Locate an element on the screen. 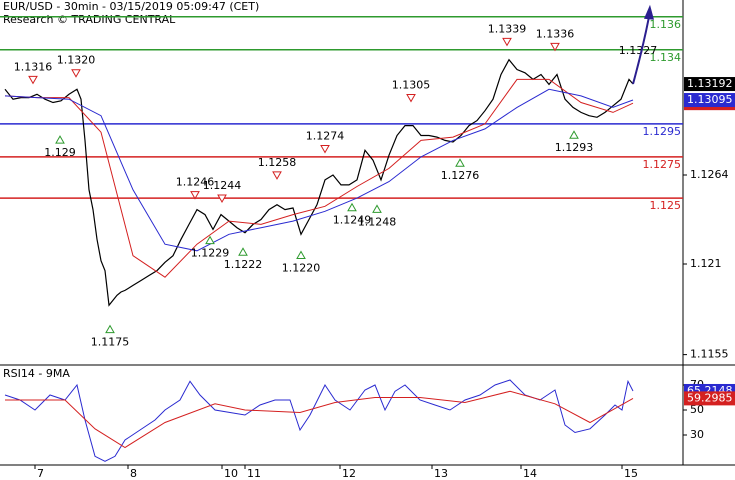 The width and height of the screenshot is (735, 480). high-label: 1.1316 is located at coordinates (33, 66).